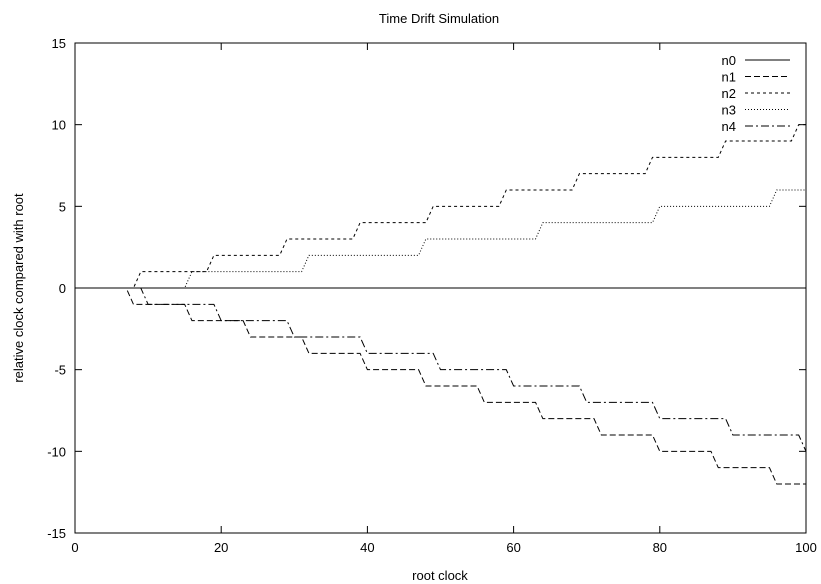 This screenshot has height=584, width=821. What do you see at coordinates (513, 547) in the screenshot?
I see `x-tick-label: 60` at bounding box center [513, 547].